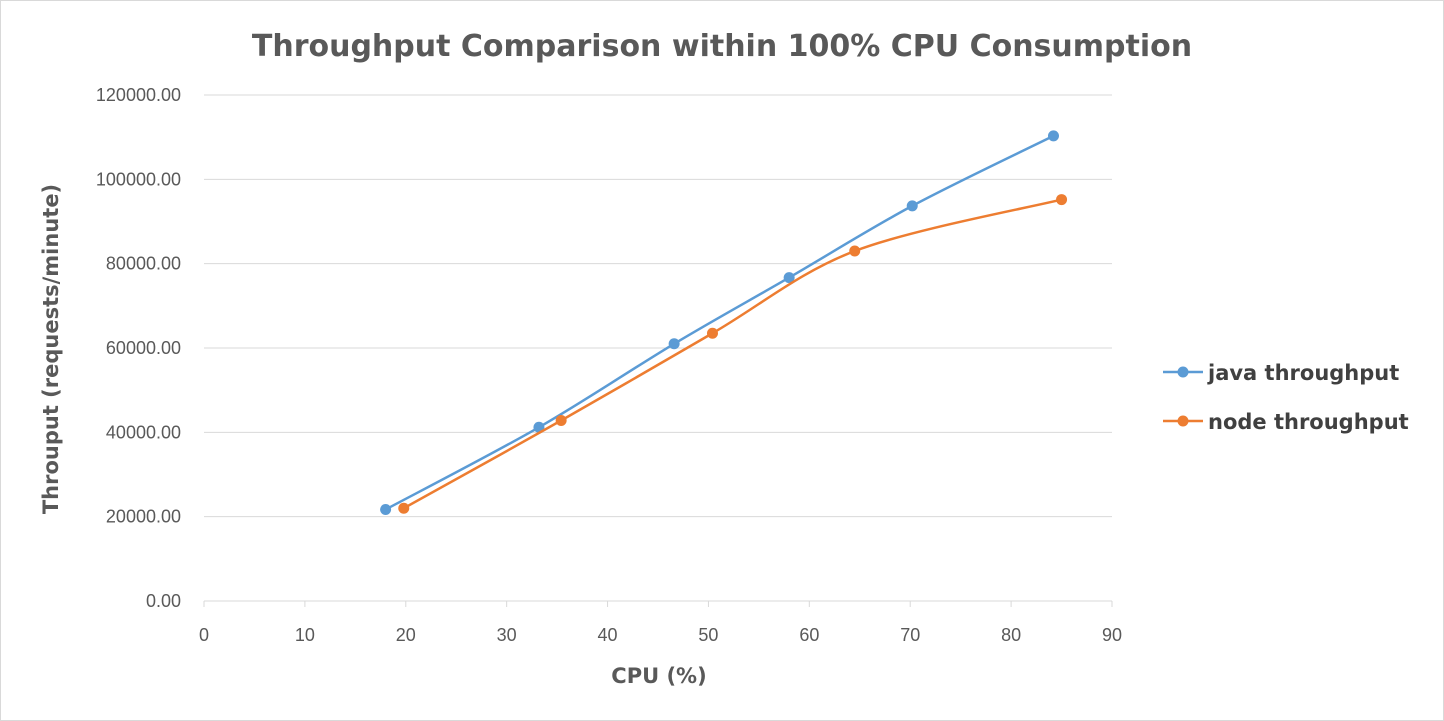 The width and height of the screenshot is (1444, 721). What do you see at coordinates (1286, 397) in the screenshot?
I see `legend: java throughput node throughput` at bounding box center [1286, 397].